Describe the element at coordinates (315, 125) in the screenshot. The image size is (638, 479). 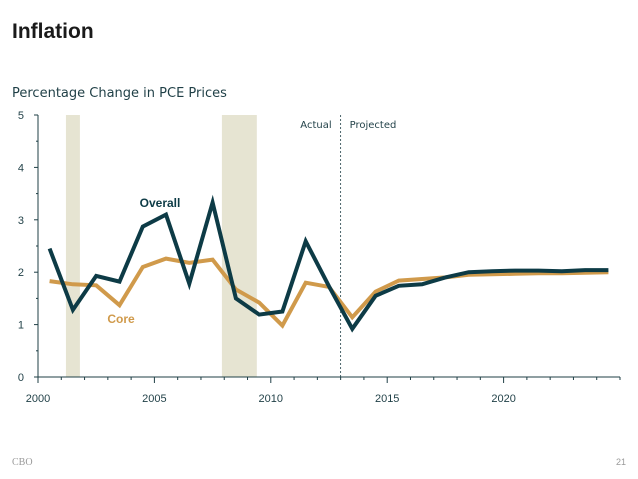
I see `annotation-actual: Actual` at that location.